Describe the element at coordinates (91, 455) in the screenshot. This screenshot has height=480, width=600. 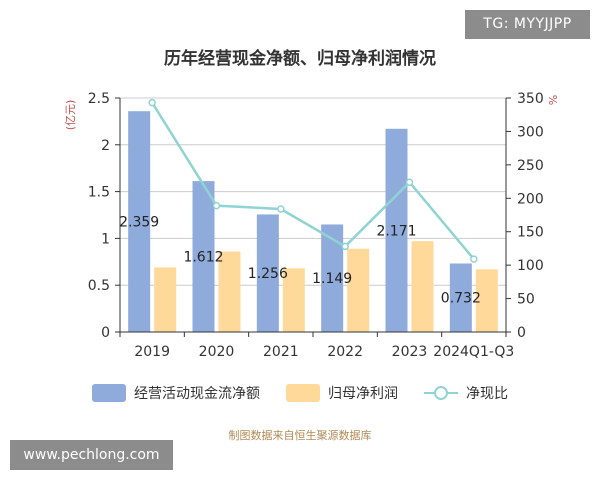
I see `watermark-bottom: www.pechlong.com` at that location.